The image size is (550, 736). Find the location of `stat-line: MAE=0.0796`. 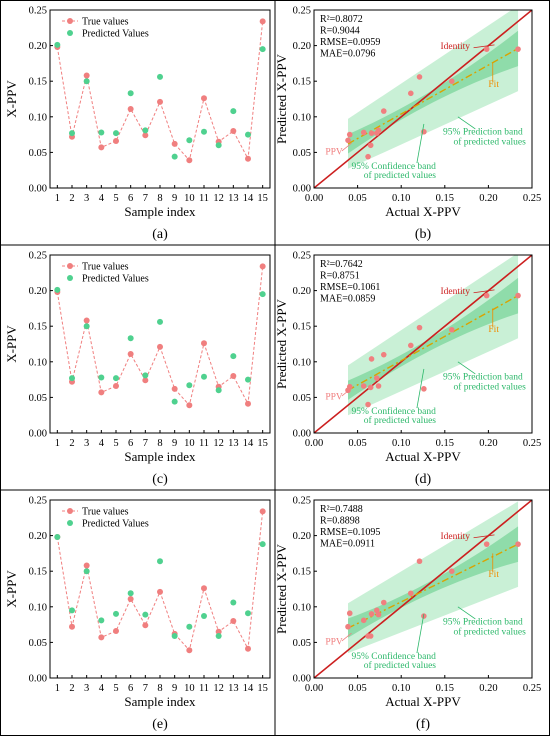

stat-line: MAE=0.0796 is located at coordinates (347, 54).